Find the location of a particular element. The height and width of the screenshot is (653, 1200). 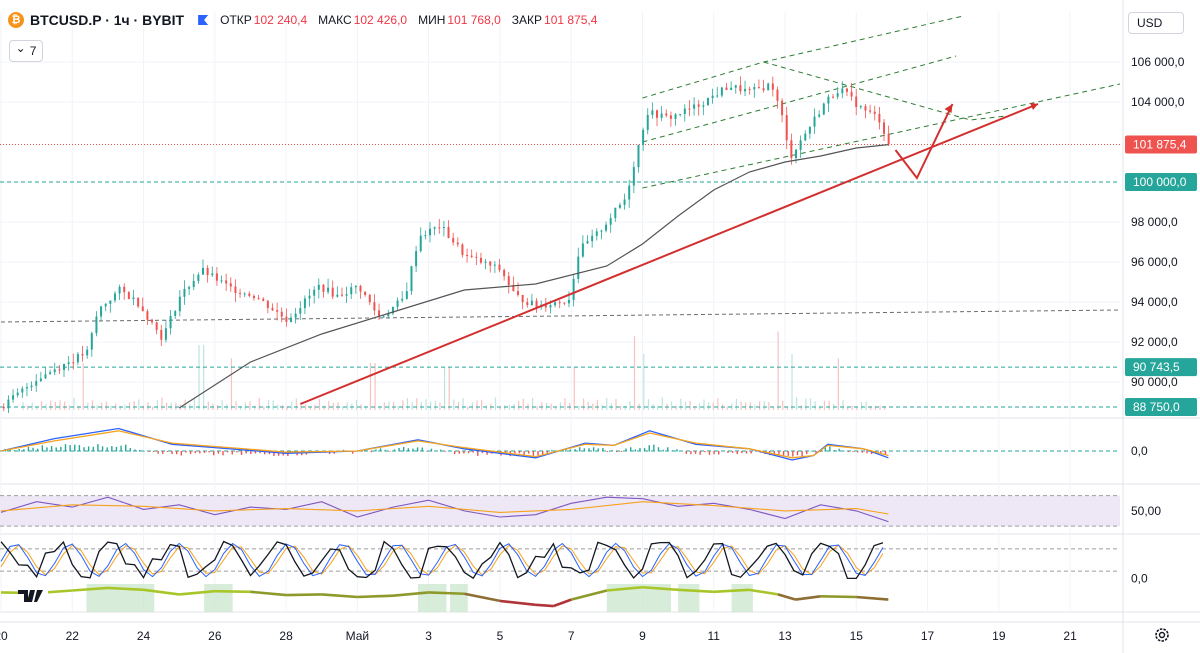

time-tick-label: 3 is located at coordinates (428, 636).